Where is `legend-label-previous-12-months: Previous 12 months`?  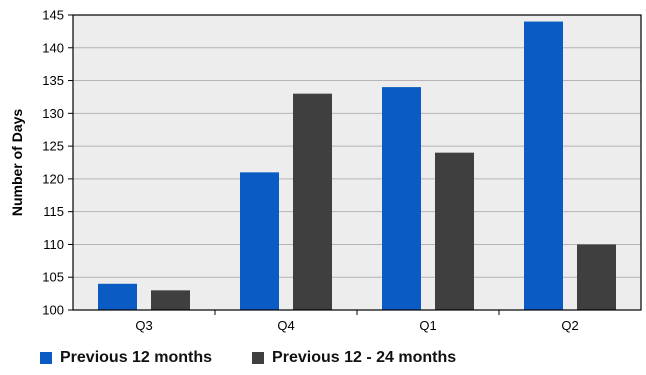
legend-label-previous-12-months: Previous 12 months is located at coordinates (136, 357).